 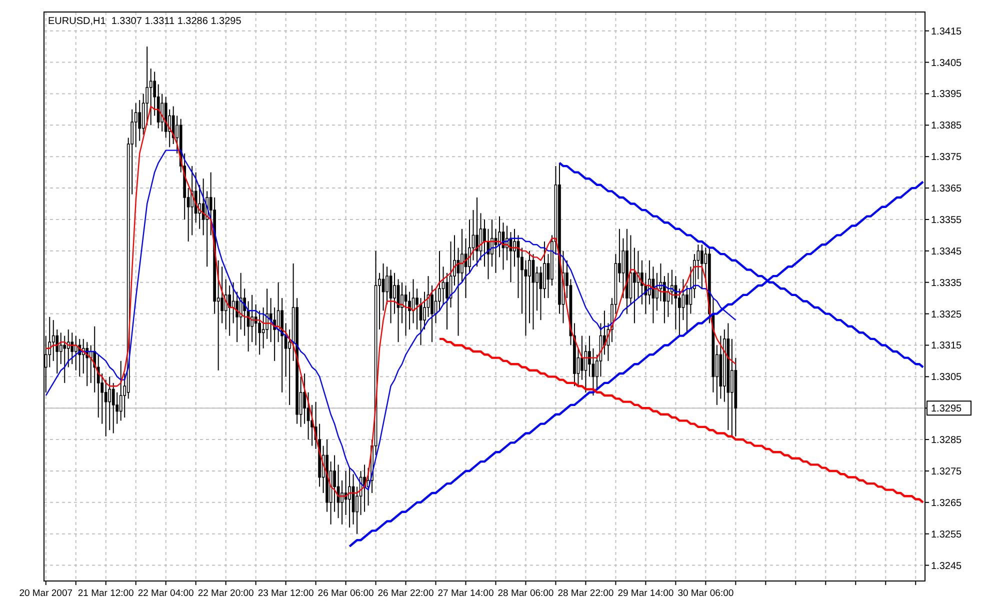 I want to click on y-tick-label: 1.3325, so click(x=946, y=314).